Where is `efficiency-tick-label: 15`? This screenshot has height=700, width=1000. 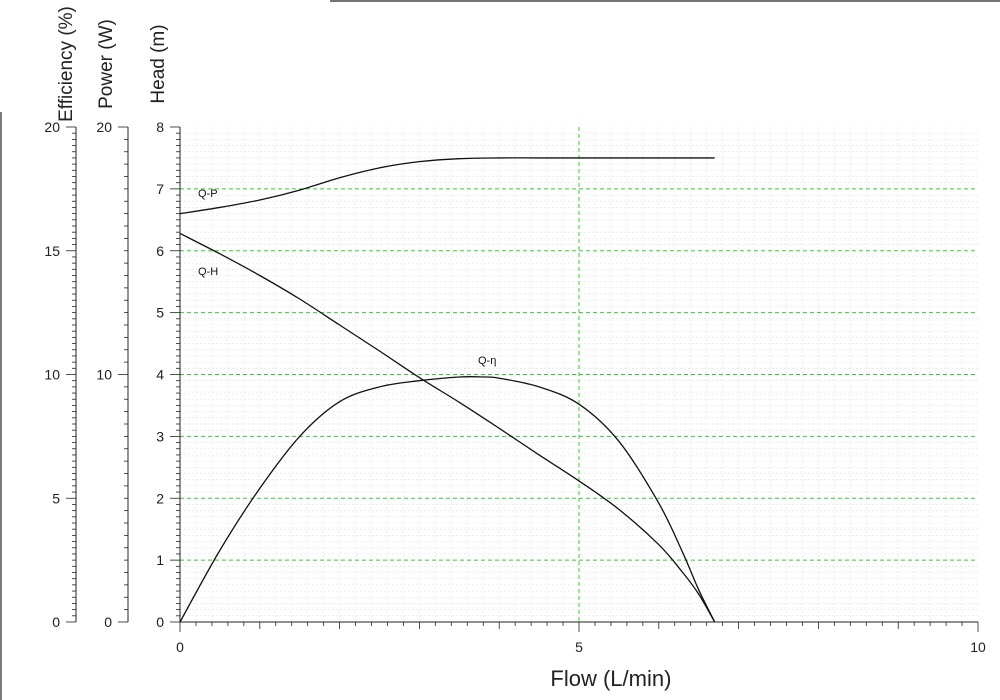 efficiency-tick-label: 15 is located at coordinates (52, 251).